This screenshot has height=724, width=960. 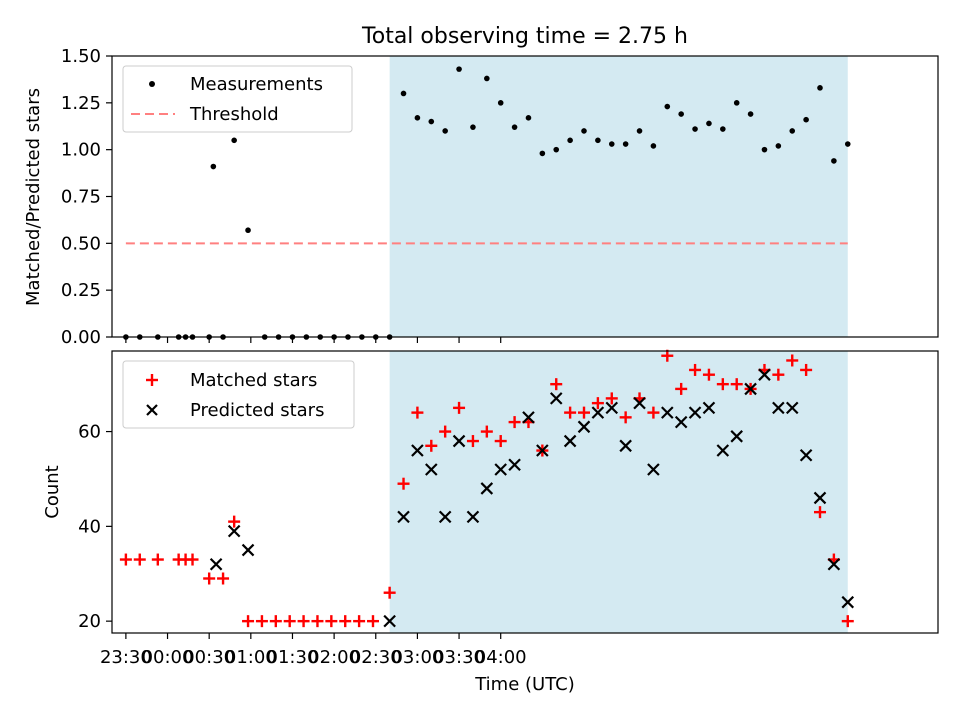 What do you see at coordinates (81, 290) in the screenshot?
I see `top-y-tick-label: 0.25` at bounding box center [81, 290].